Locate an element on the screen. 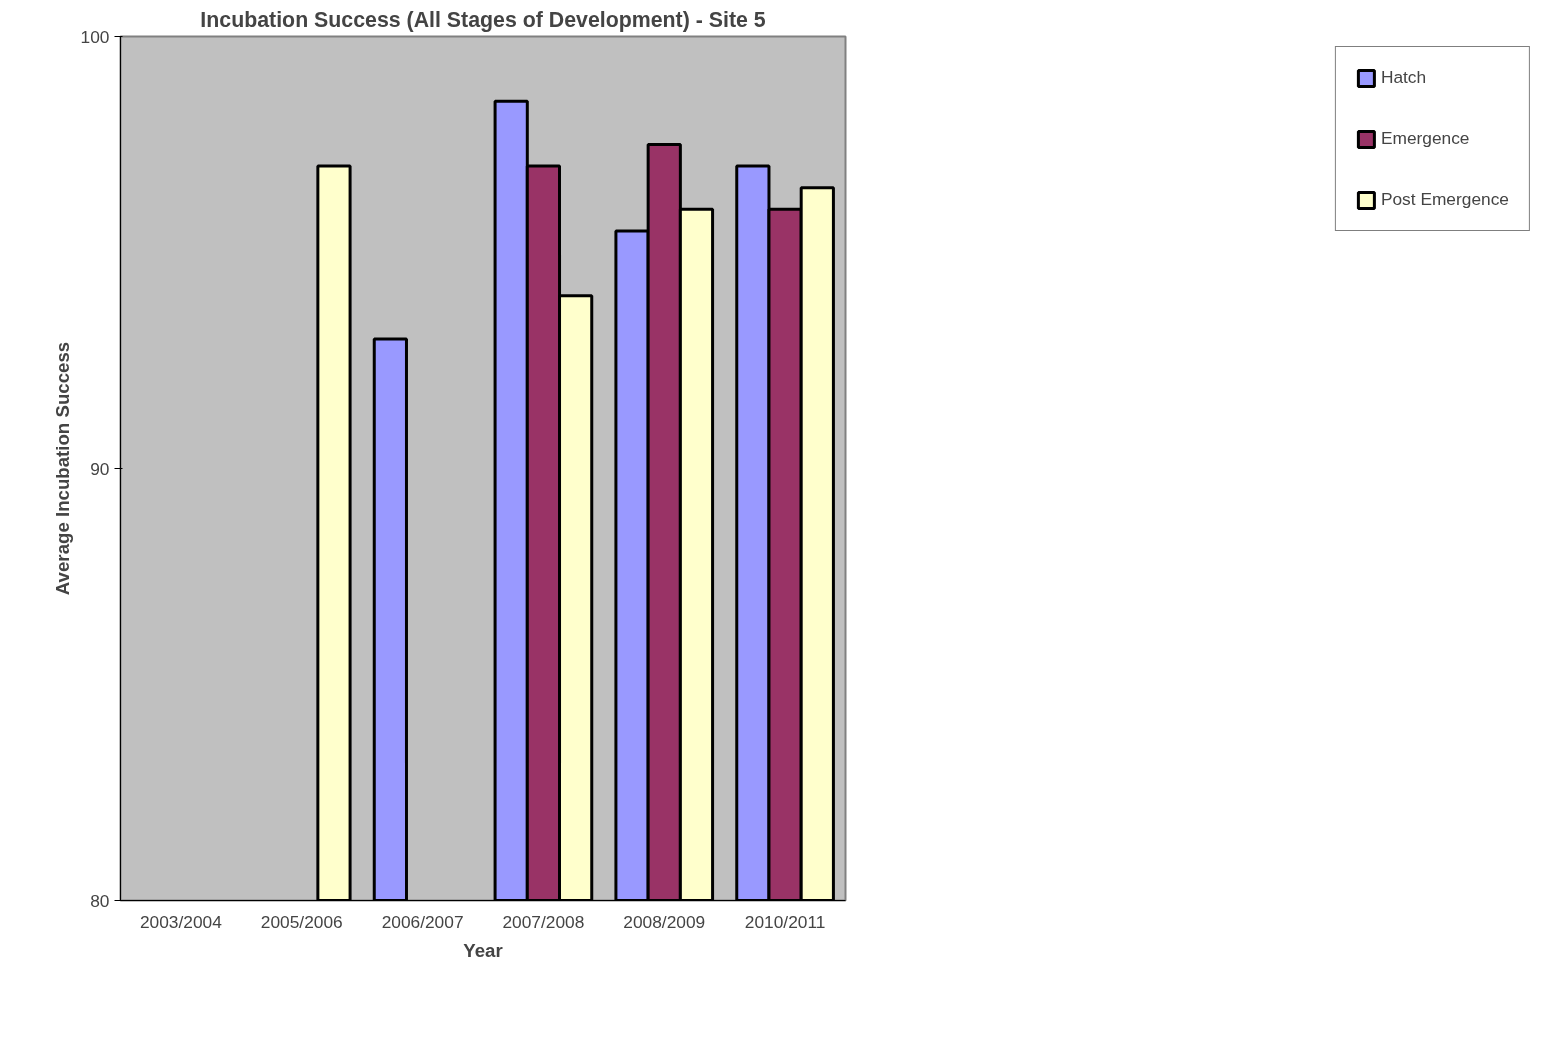  legend-label: Emergence is located at coordinates (1425, 138).